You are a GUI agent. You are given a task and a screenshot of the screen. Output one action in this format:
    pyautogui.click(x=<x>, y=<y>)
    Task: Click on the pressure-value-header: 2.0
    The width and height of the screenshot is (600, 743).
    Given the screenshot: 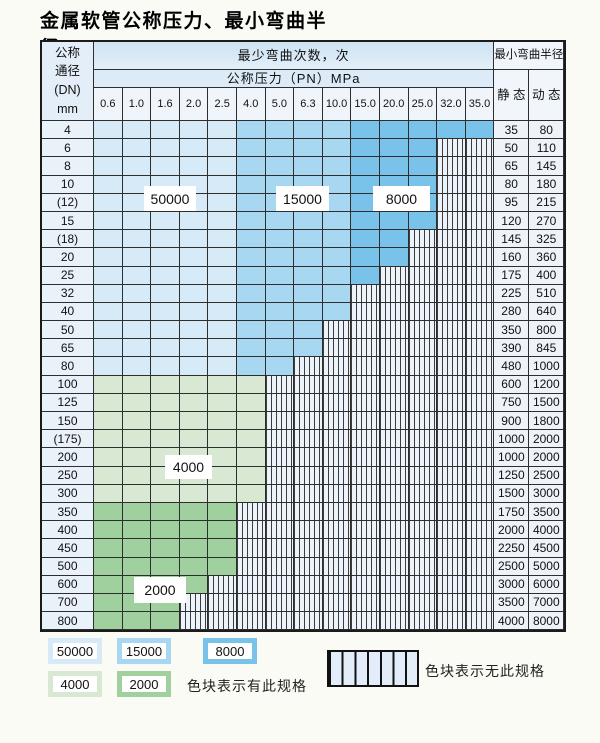 What is the action you would take?
    pyautogui.click(x=194, y=104)
    